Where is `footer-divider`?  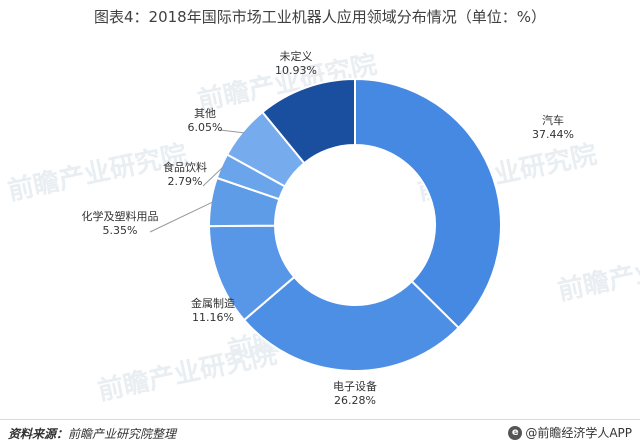
footer-divider is located at coordinates (320, 419).